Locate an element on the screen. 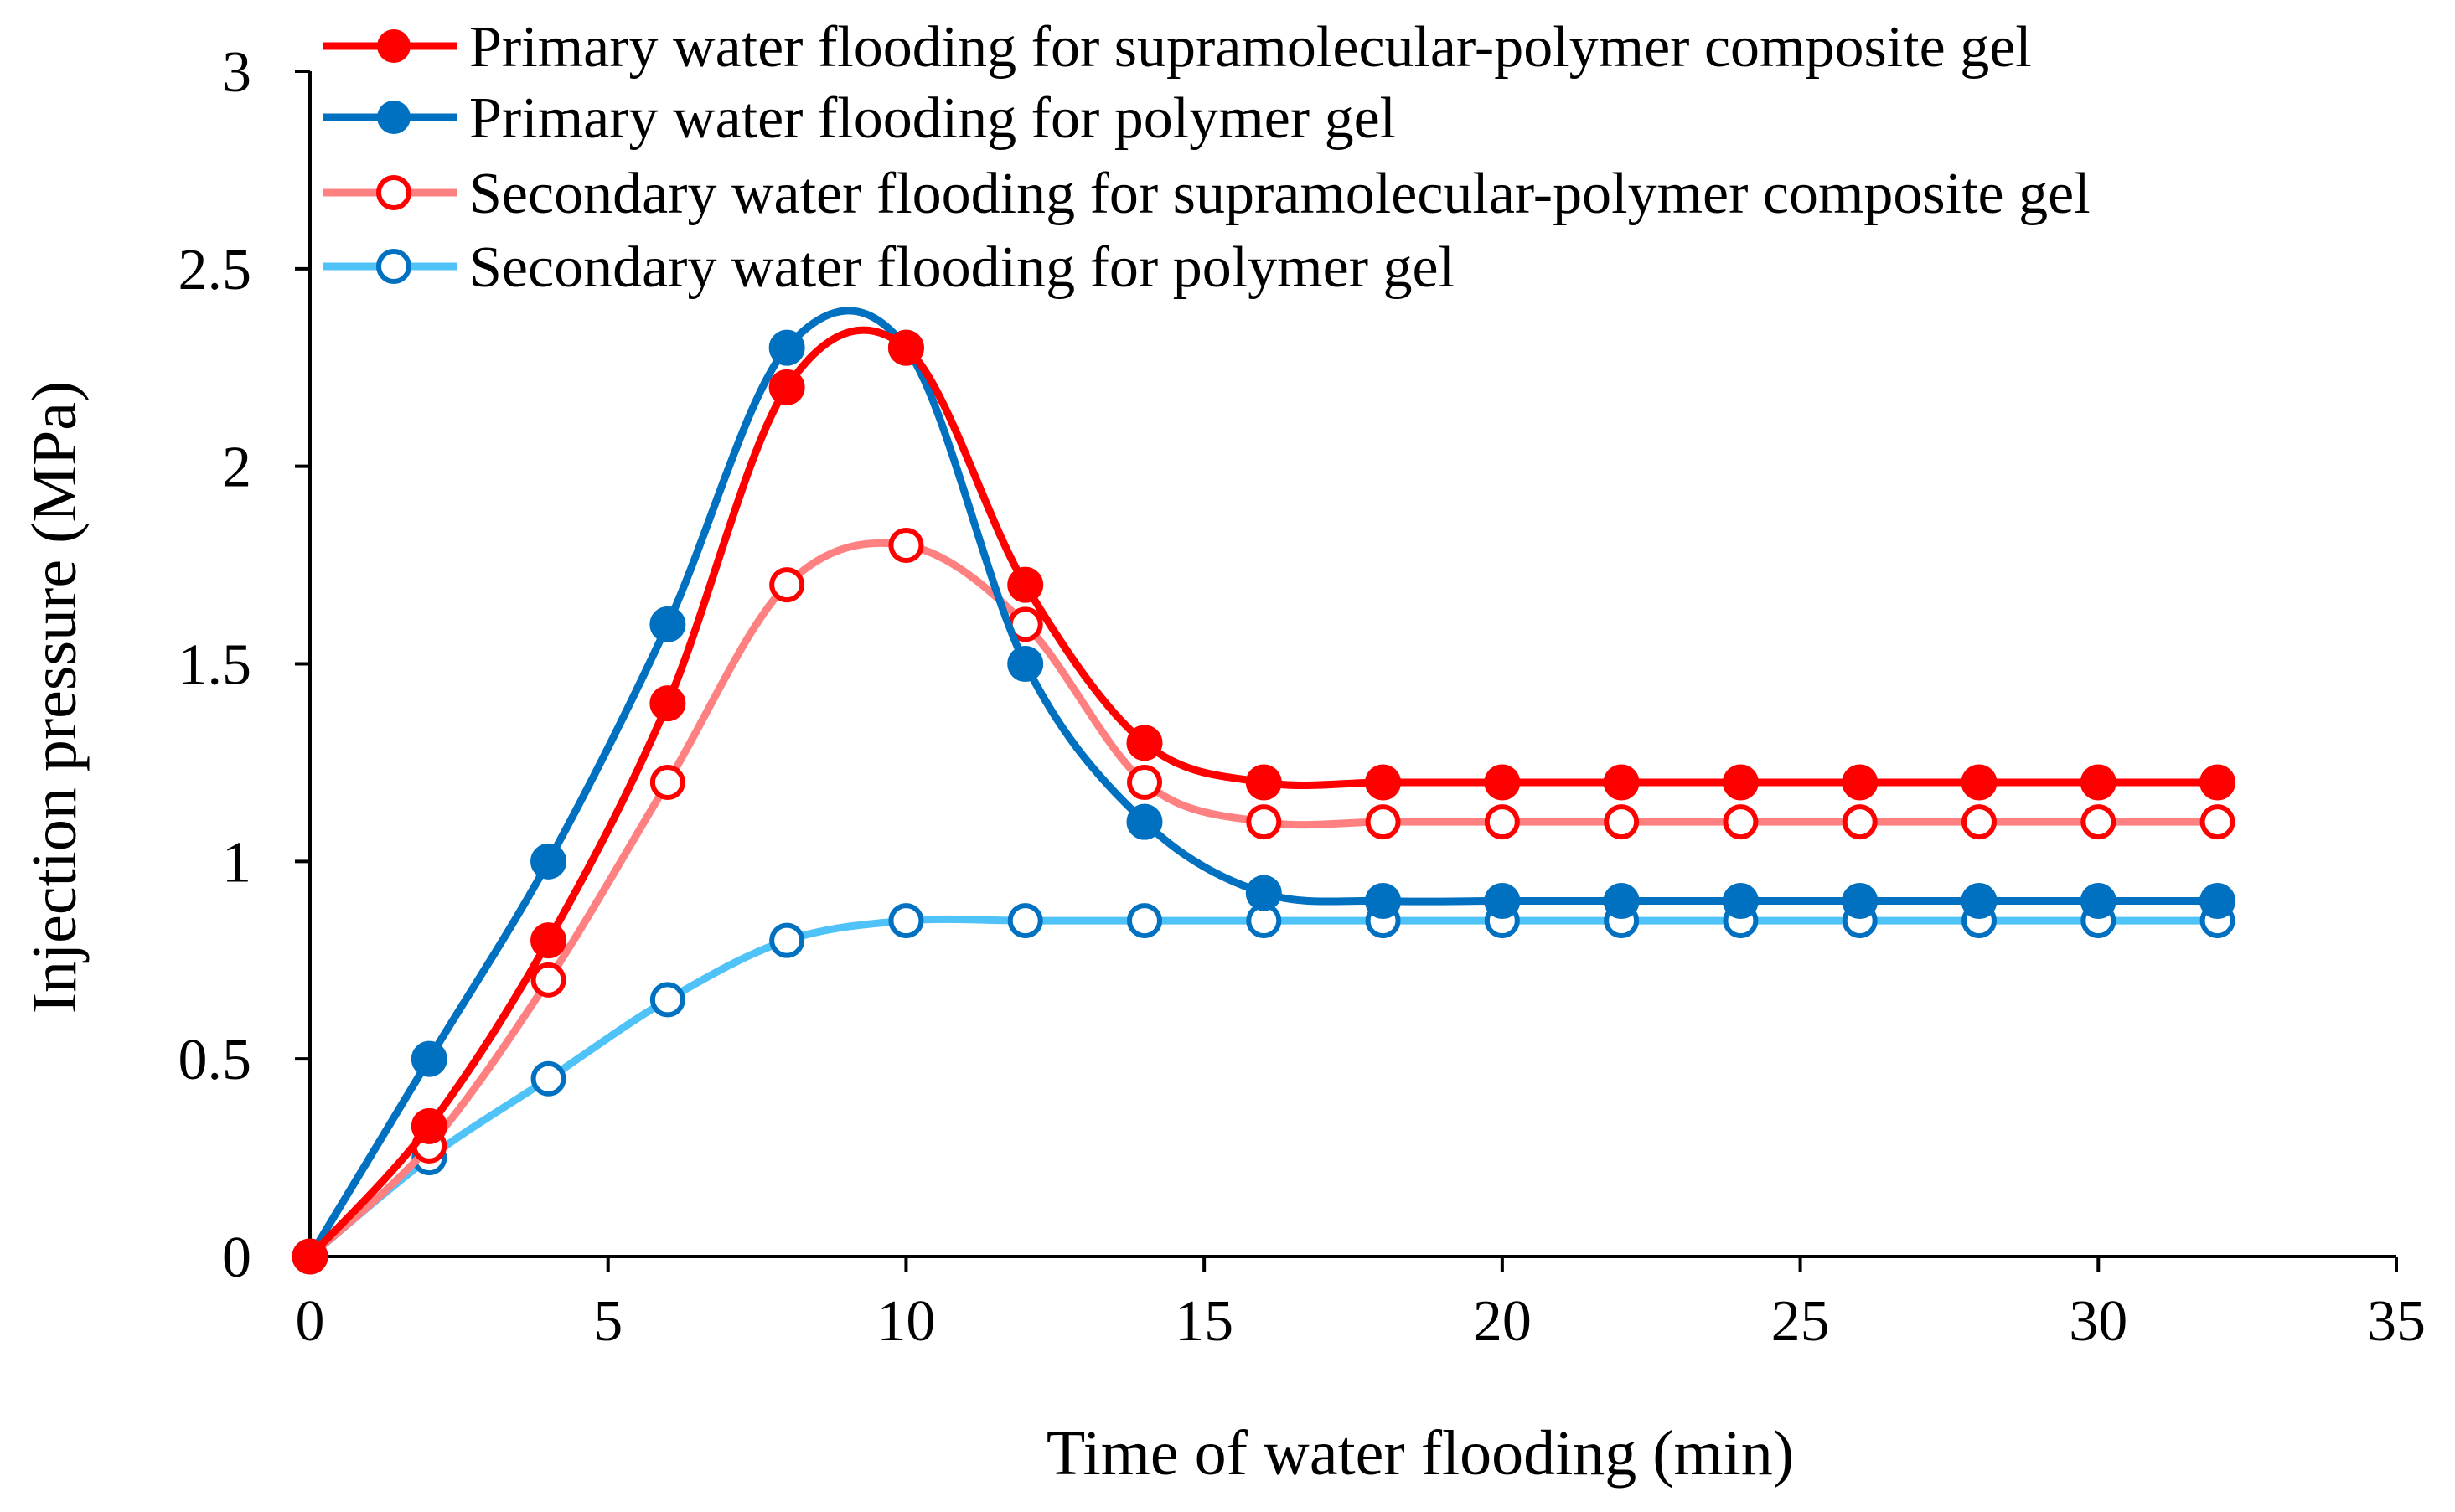 This screenshot has height=1512, width=2455. x-tick-label: 20 is located at coordinates (1503, 1321).